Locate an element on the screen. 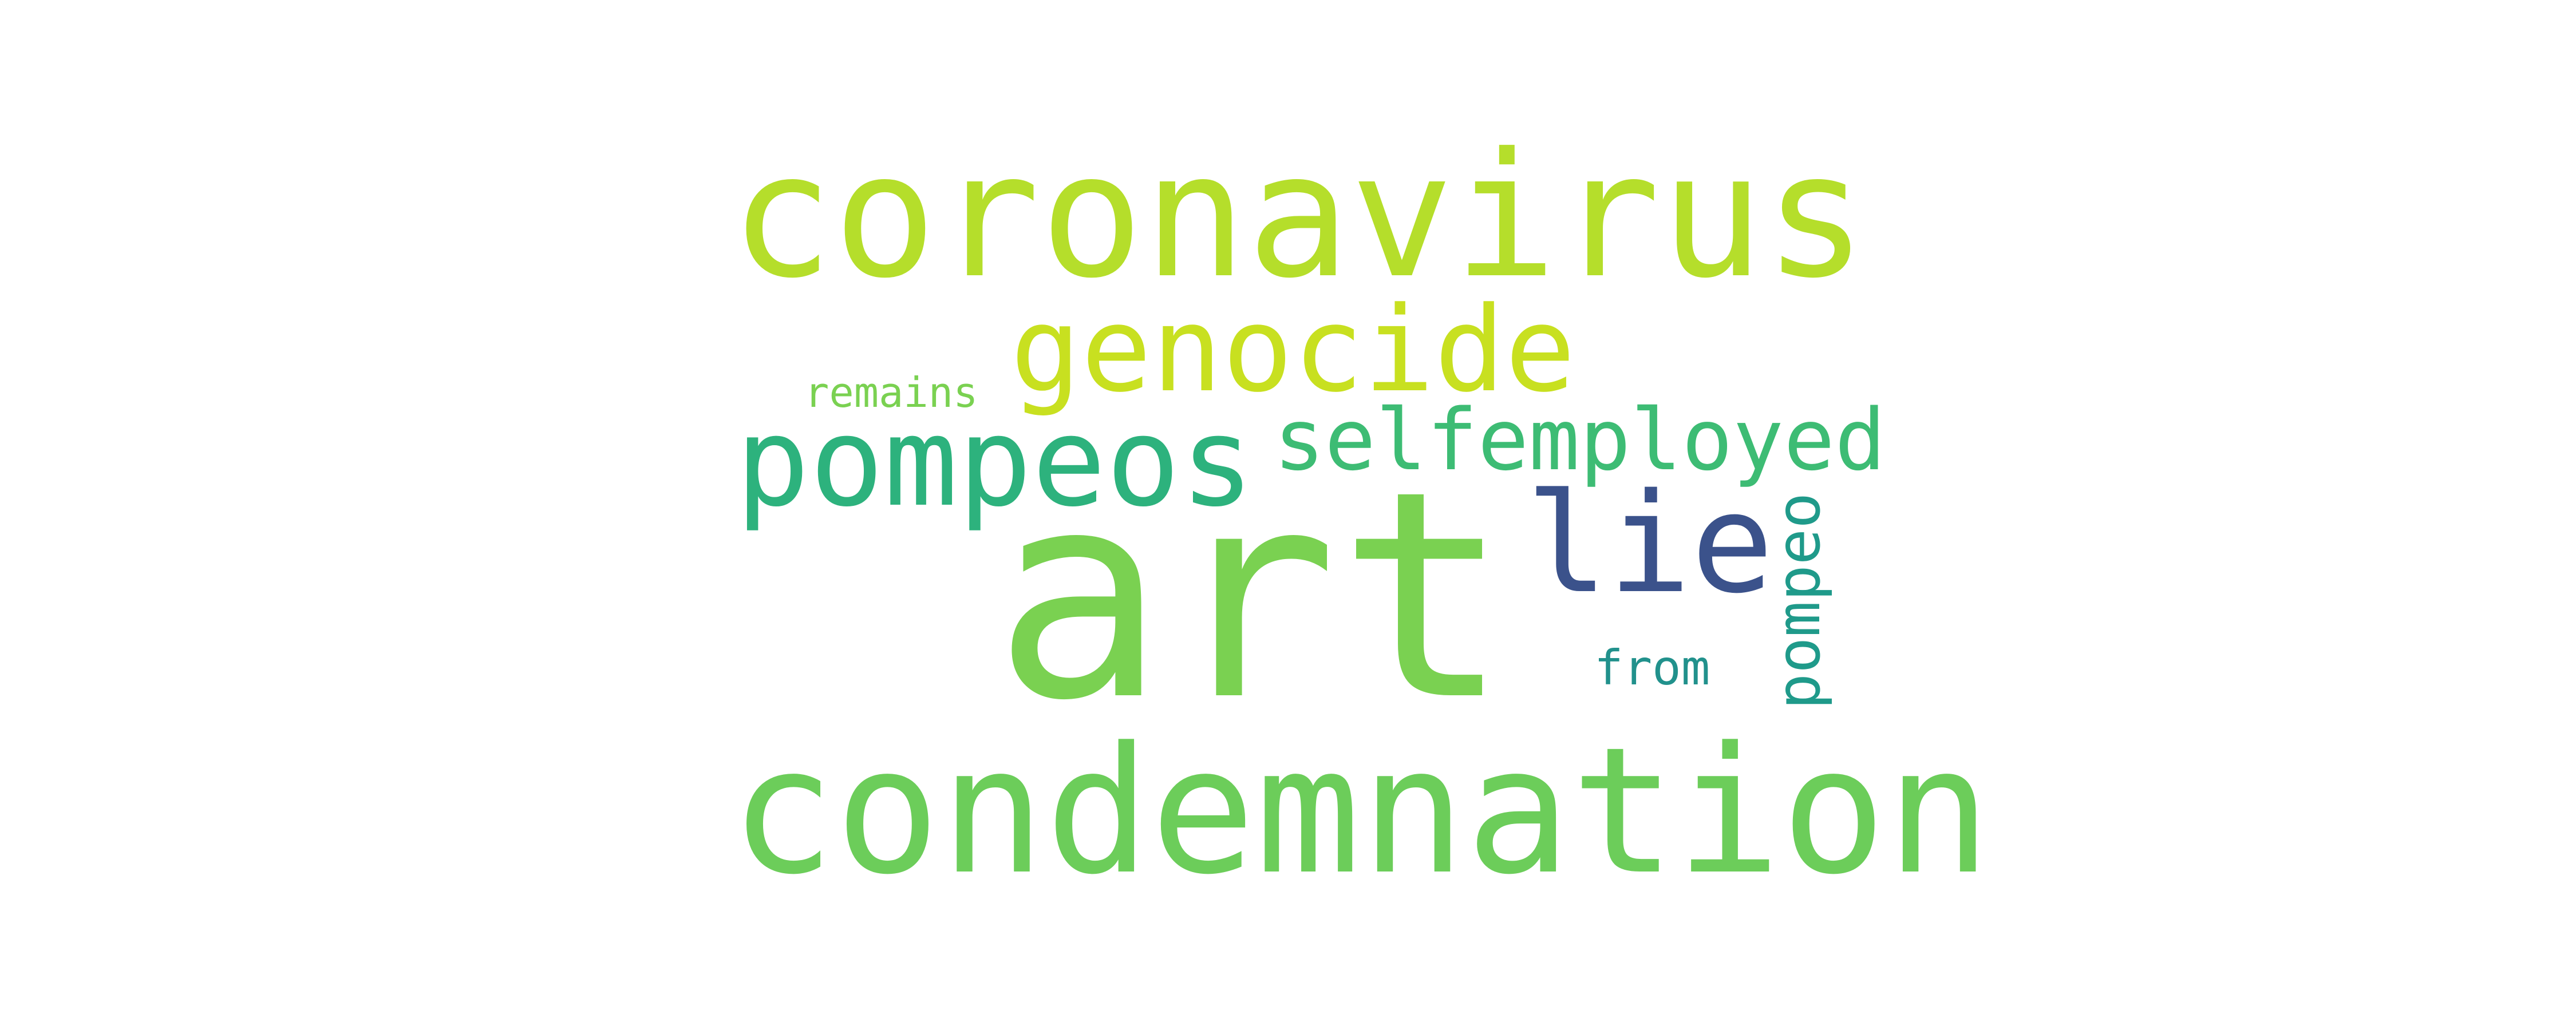  word-coronavirus: coronavirus is located at coordinates (1298, 216).